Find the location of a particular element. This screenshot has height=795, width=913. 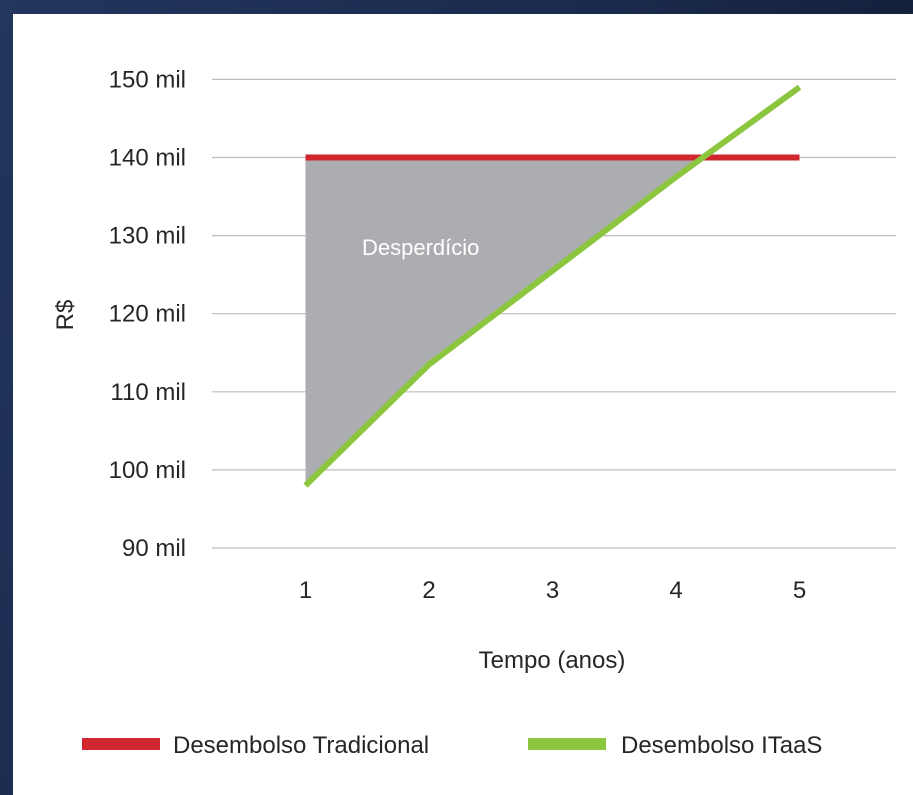

y-tick-label: 130 mil is located at coordinates (147, 236).